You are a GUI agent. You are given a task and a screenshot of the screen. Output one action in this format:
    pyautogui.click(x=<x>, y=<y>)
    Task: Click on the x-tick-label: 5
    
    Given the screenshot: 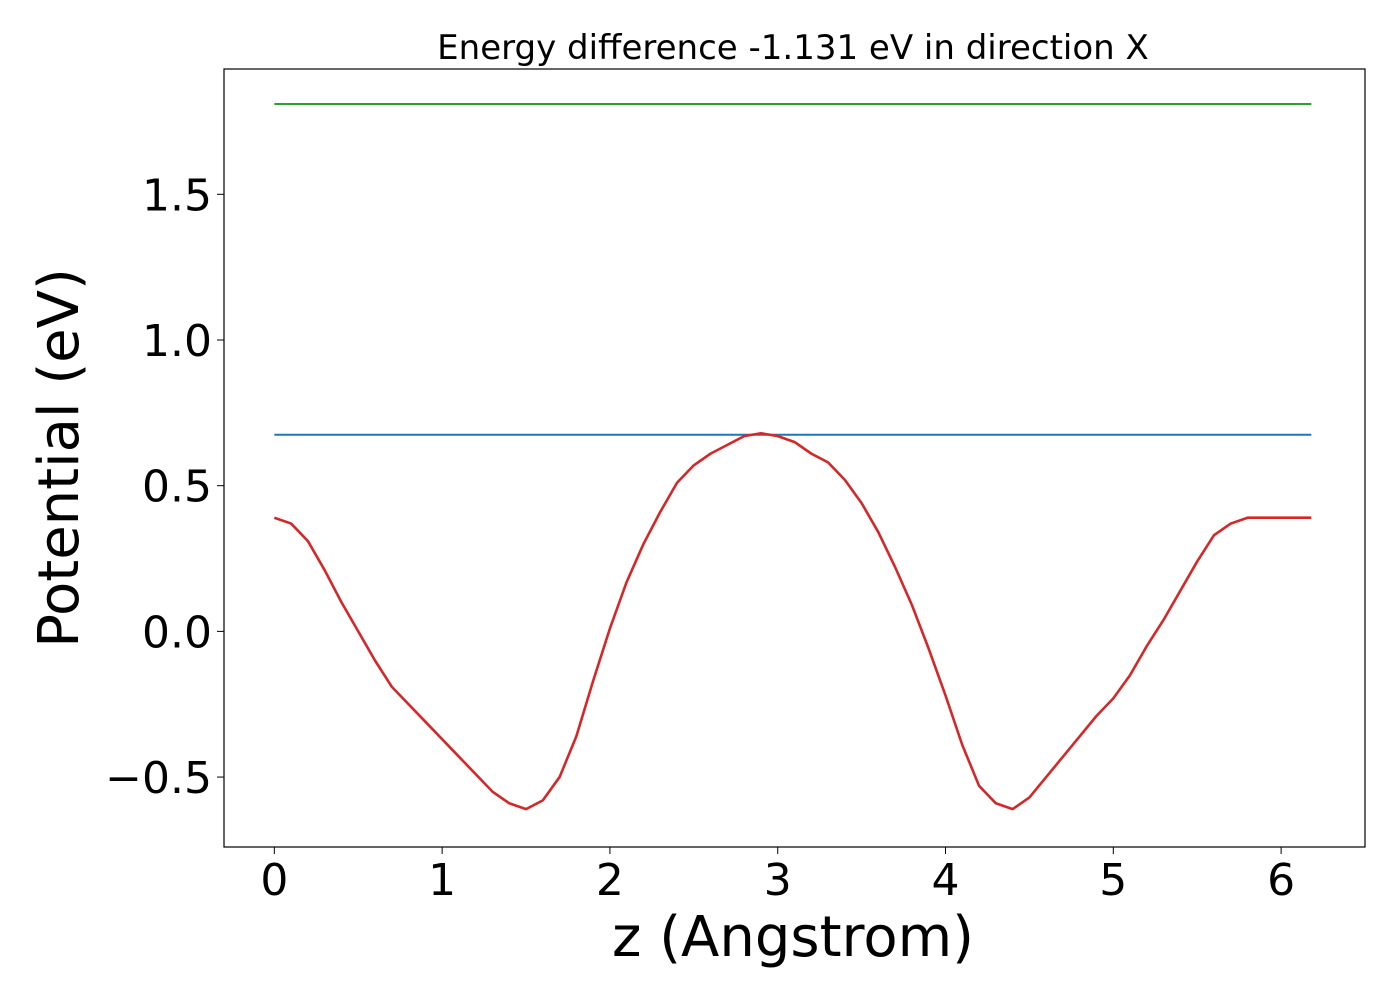 What is the action you would take?
    pyautogui.click(x=1113, y=880)
    